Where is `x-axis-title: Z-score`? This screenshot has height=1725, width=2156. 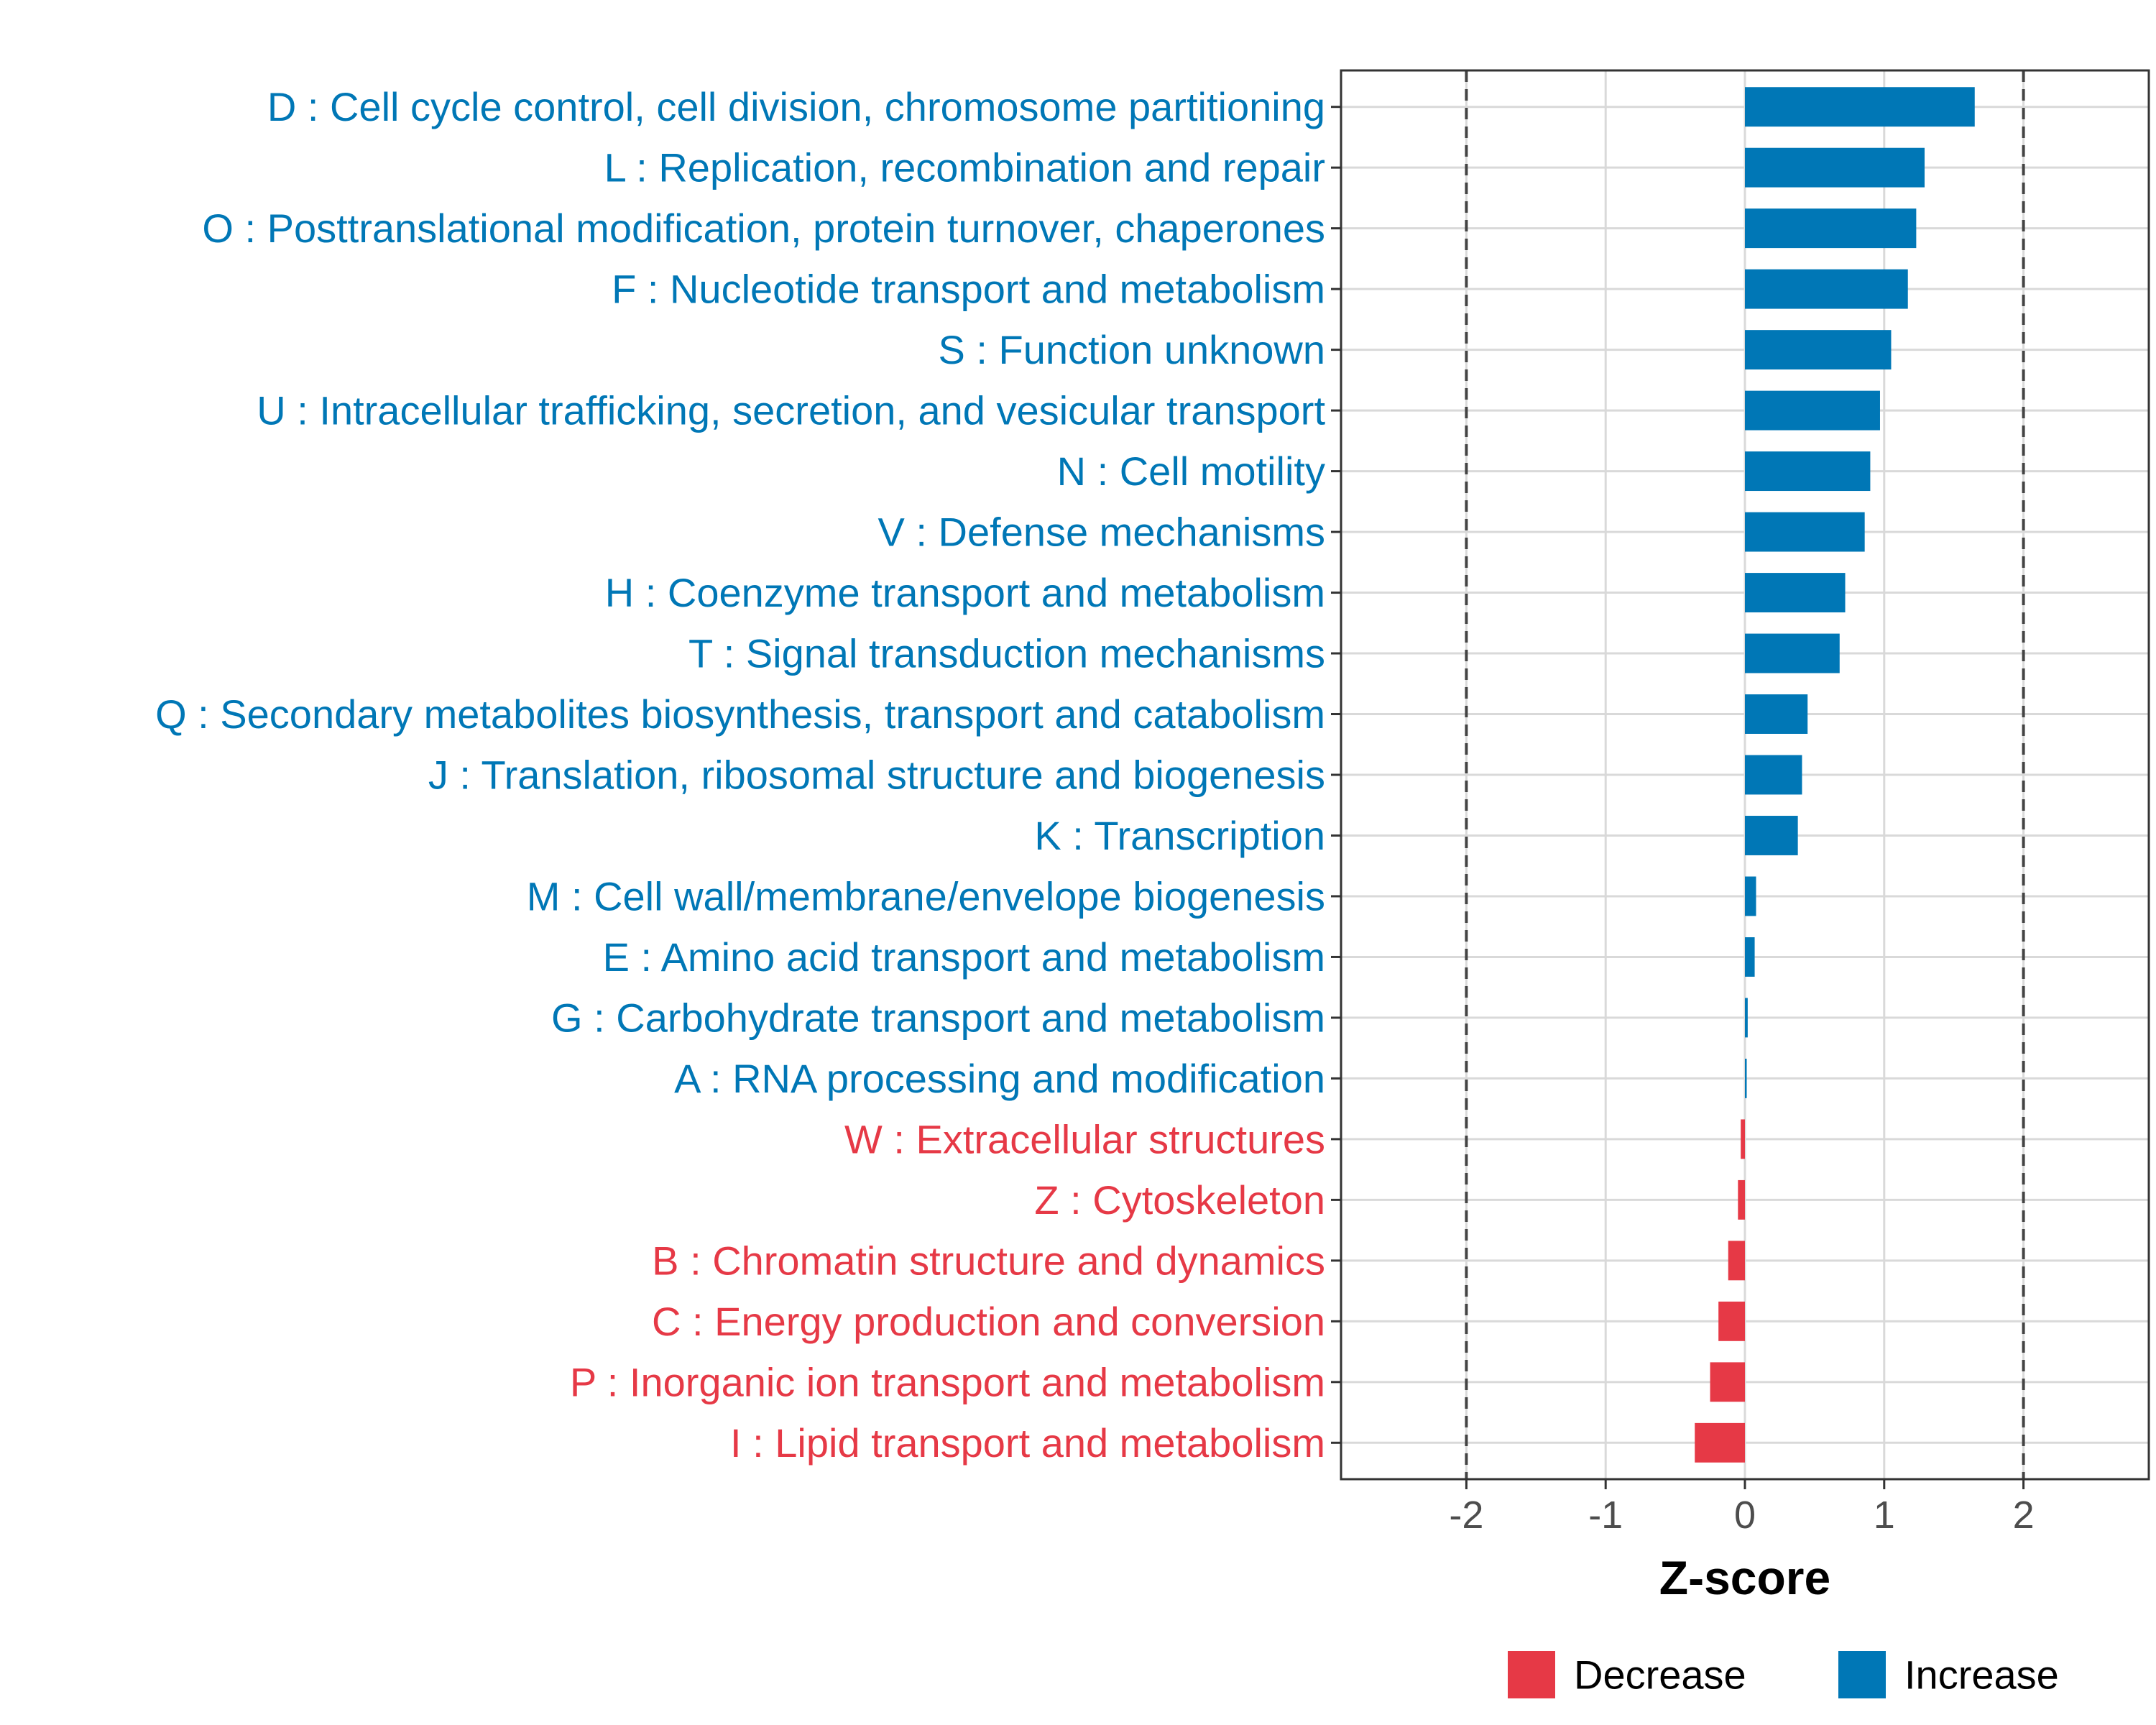 x-axis-title: Z-score is located at coordinates (1745, 1577).